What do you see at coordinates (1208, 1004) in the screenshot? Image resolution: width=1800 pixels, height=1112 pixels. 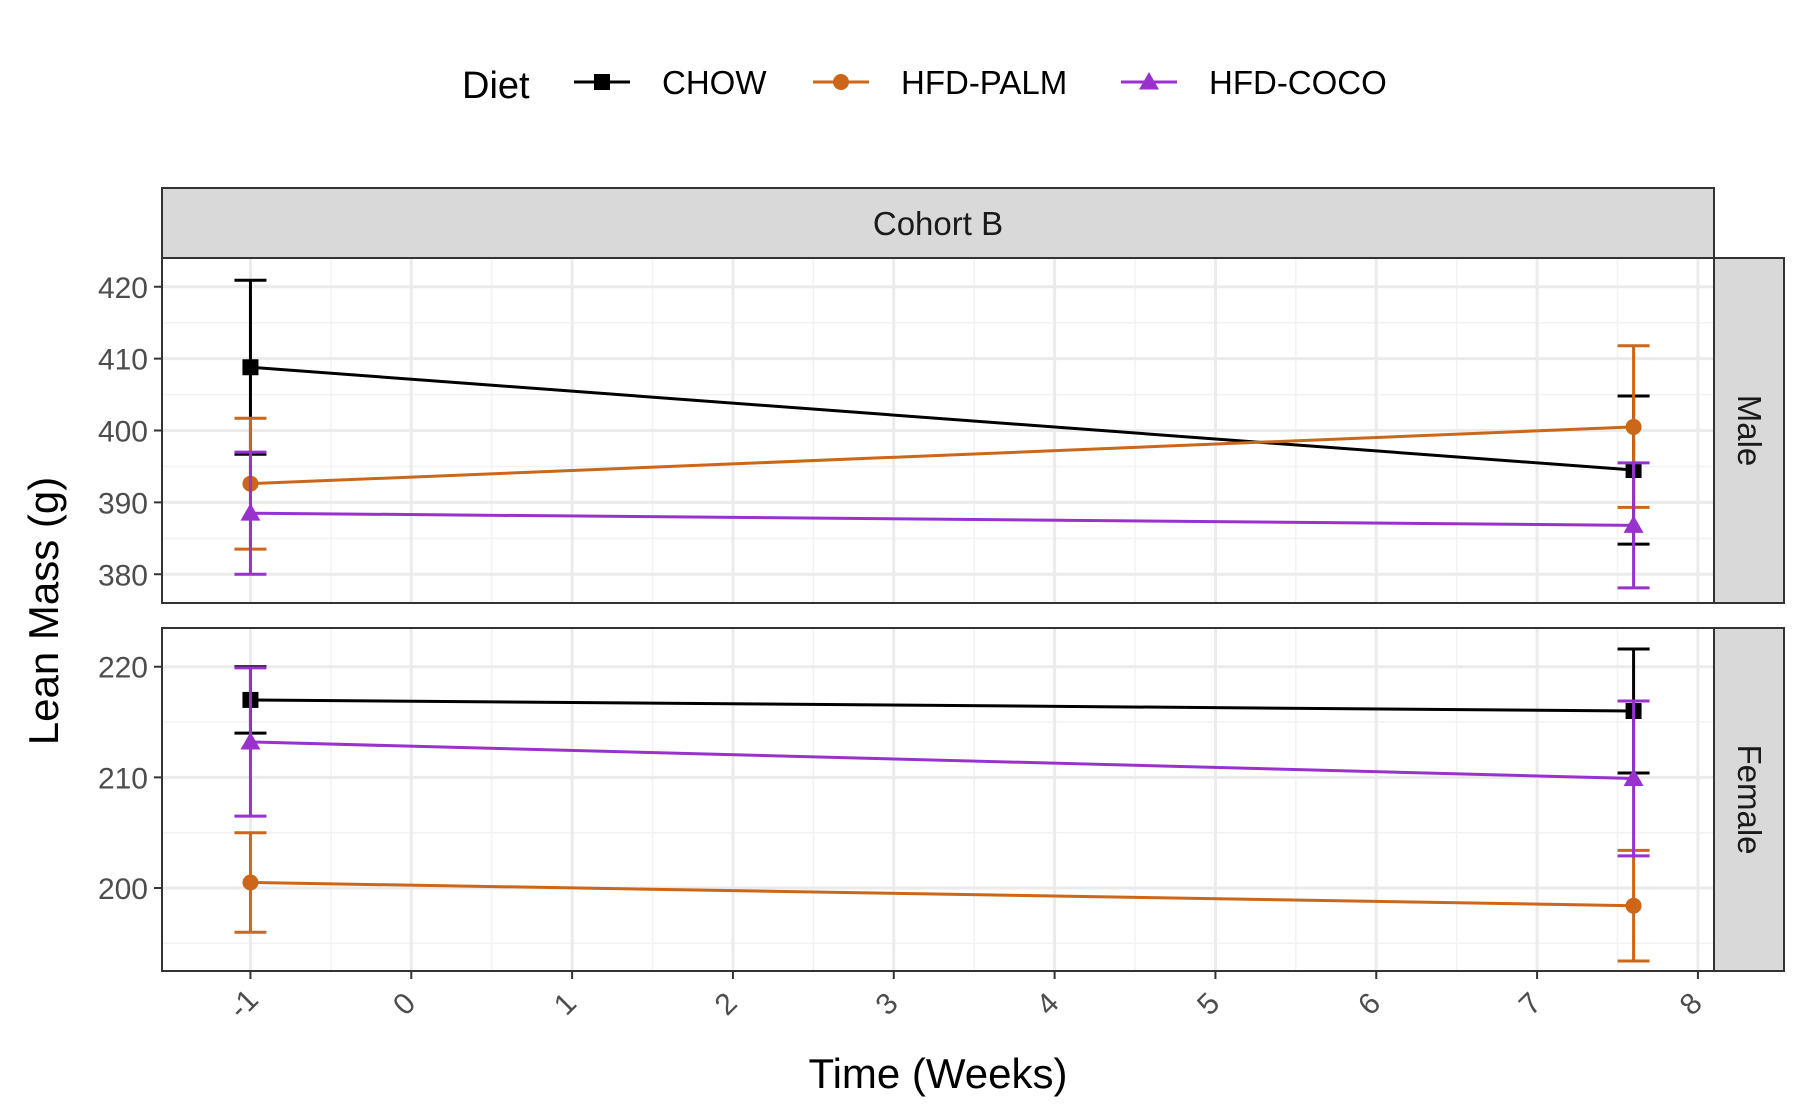 I see `x-tick-label: 5` at bounding box center [1208, 1004].